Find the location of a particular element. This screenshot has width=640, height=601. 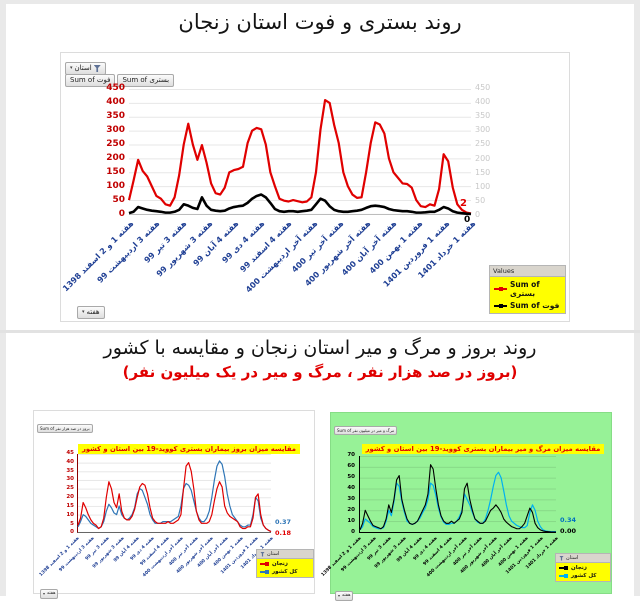

country-mortality-line is located at coordinates (458, 501).